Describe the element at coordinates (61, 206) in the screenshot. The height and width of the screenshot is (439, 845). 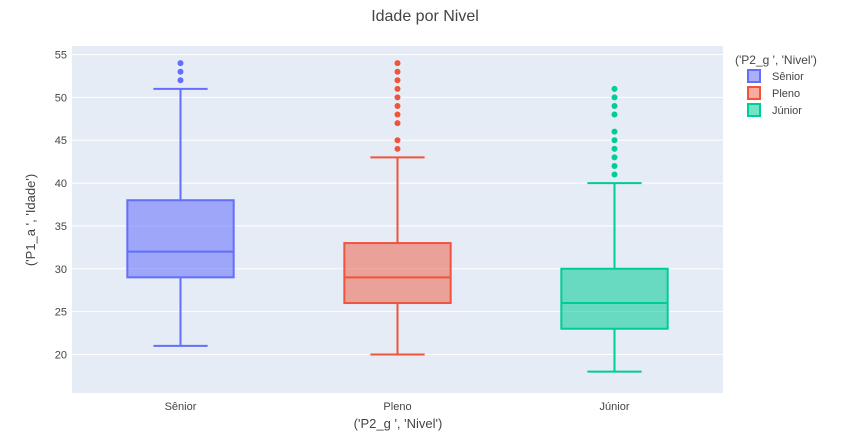
I see `y-axis-ticks: 20 25 30 35 40 45 50 55` at that location.